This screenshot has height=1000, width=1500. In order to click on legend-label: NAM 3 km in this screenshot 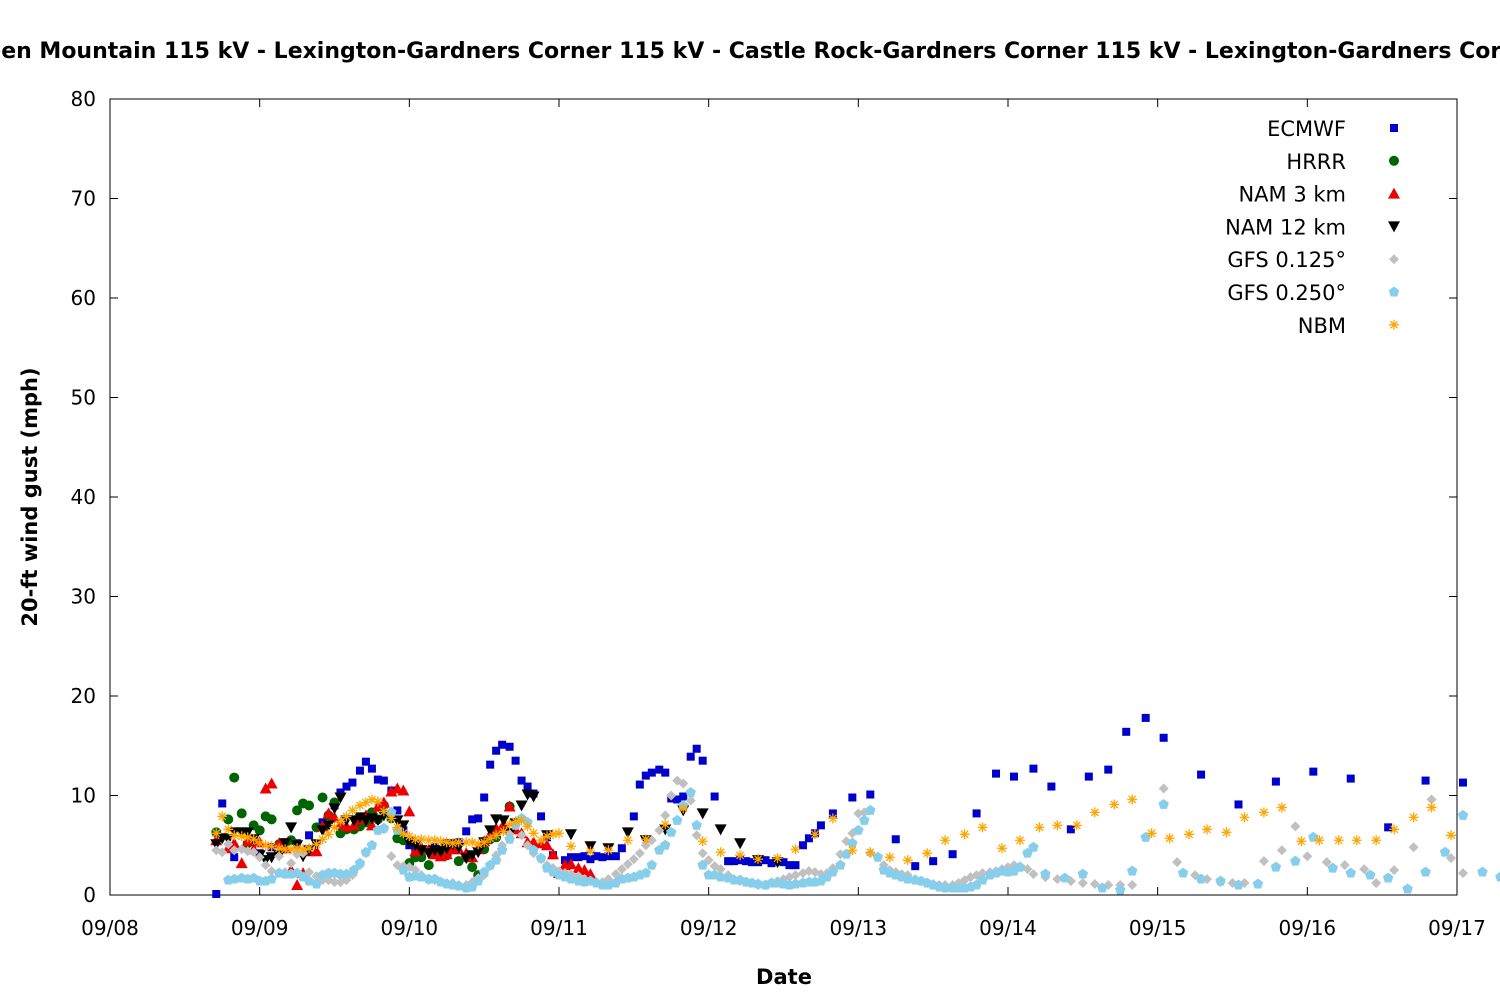, I will do `click(1292, 195)`.